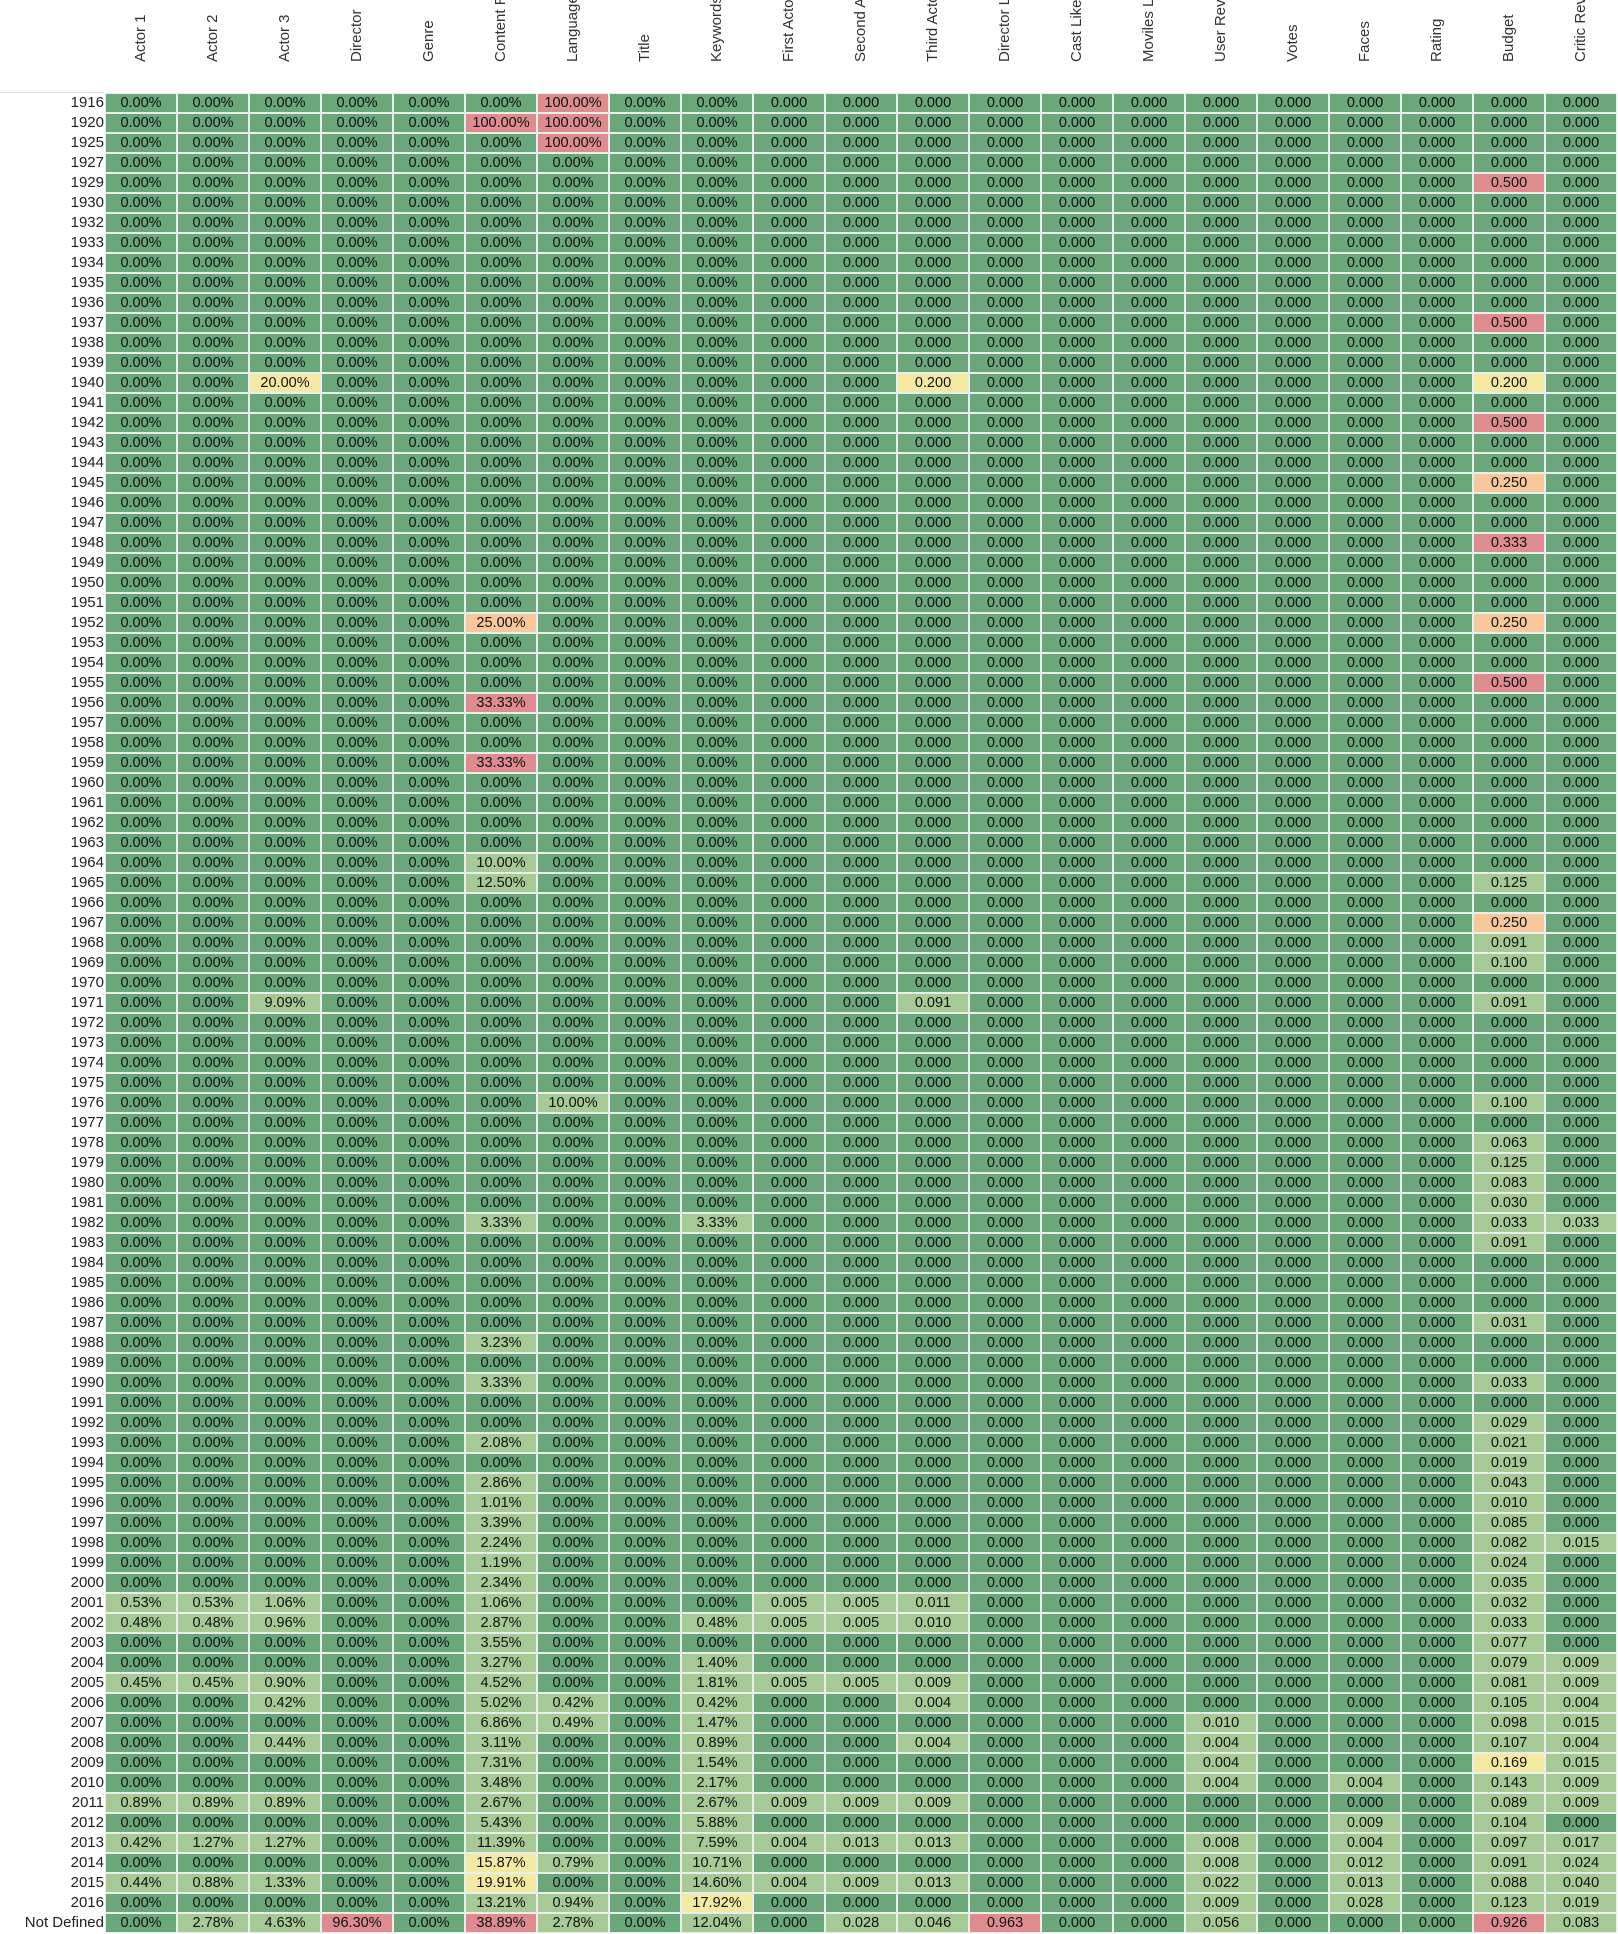  What do you see at coordinates (1509, 383) in the screenshot?
I see `heatmap-cell: 0.200` at bounding box center [1509, 383].